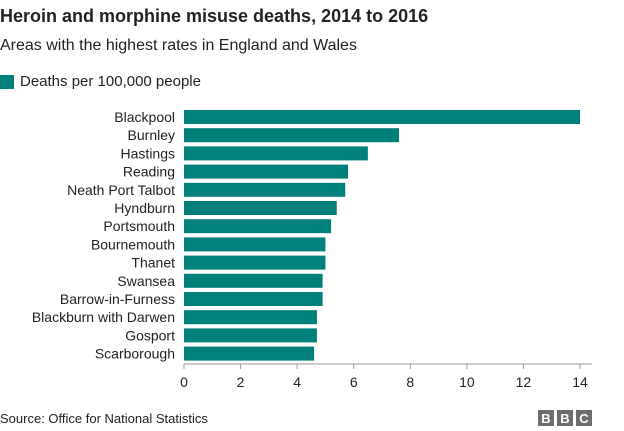 Image resolution: width=624 pixels, height=431 pixels. Describe the element at coordinates (148, 153) in the screenshot. I see `category-label: Hastings` at that location.